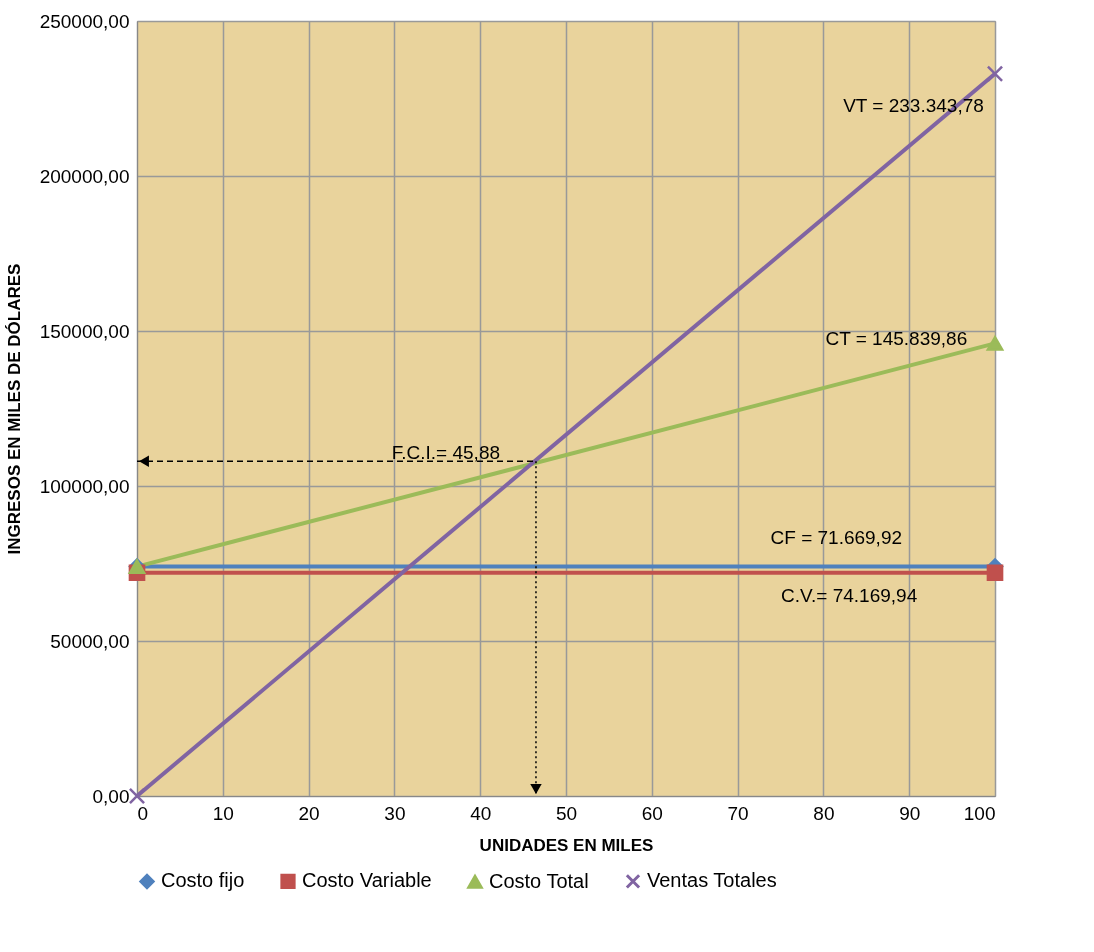  I want to click on x-tick-label: 40, so click(481, 813).